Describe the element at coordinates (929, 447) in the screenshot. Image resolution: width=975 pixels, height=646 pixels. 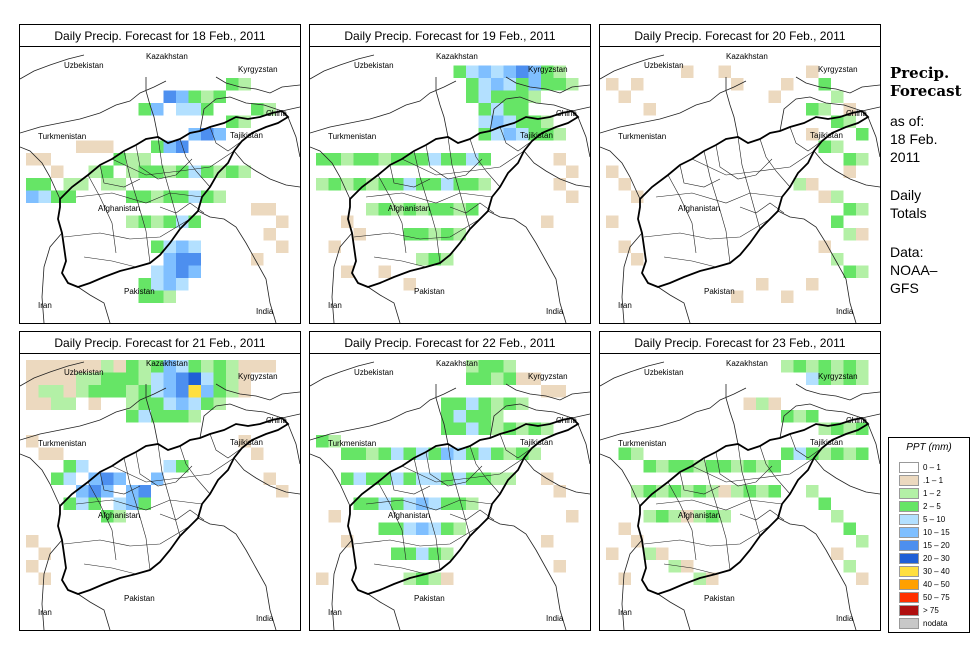
I see `legend-title: PPT (mm)` at that location.